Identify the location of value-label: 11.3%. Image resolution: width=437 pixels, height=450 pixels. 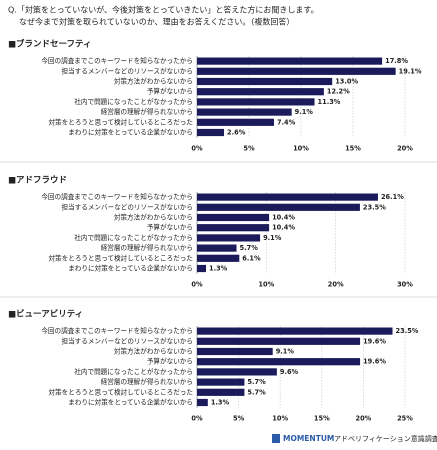
(329, 102).